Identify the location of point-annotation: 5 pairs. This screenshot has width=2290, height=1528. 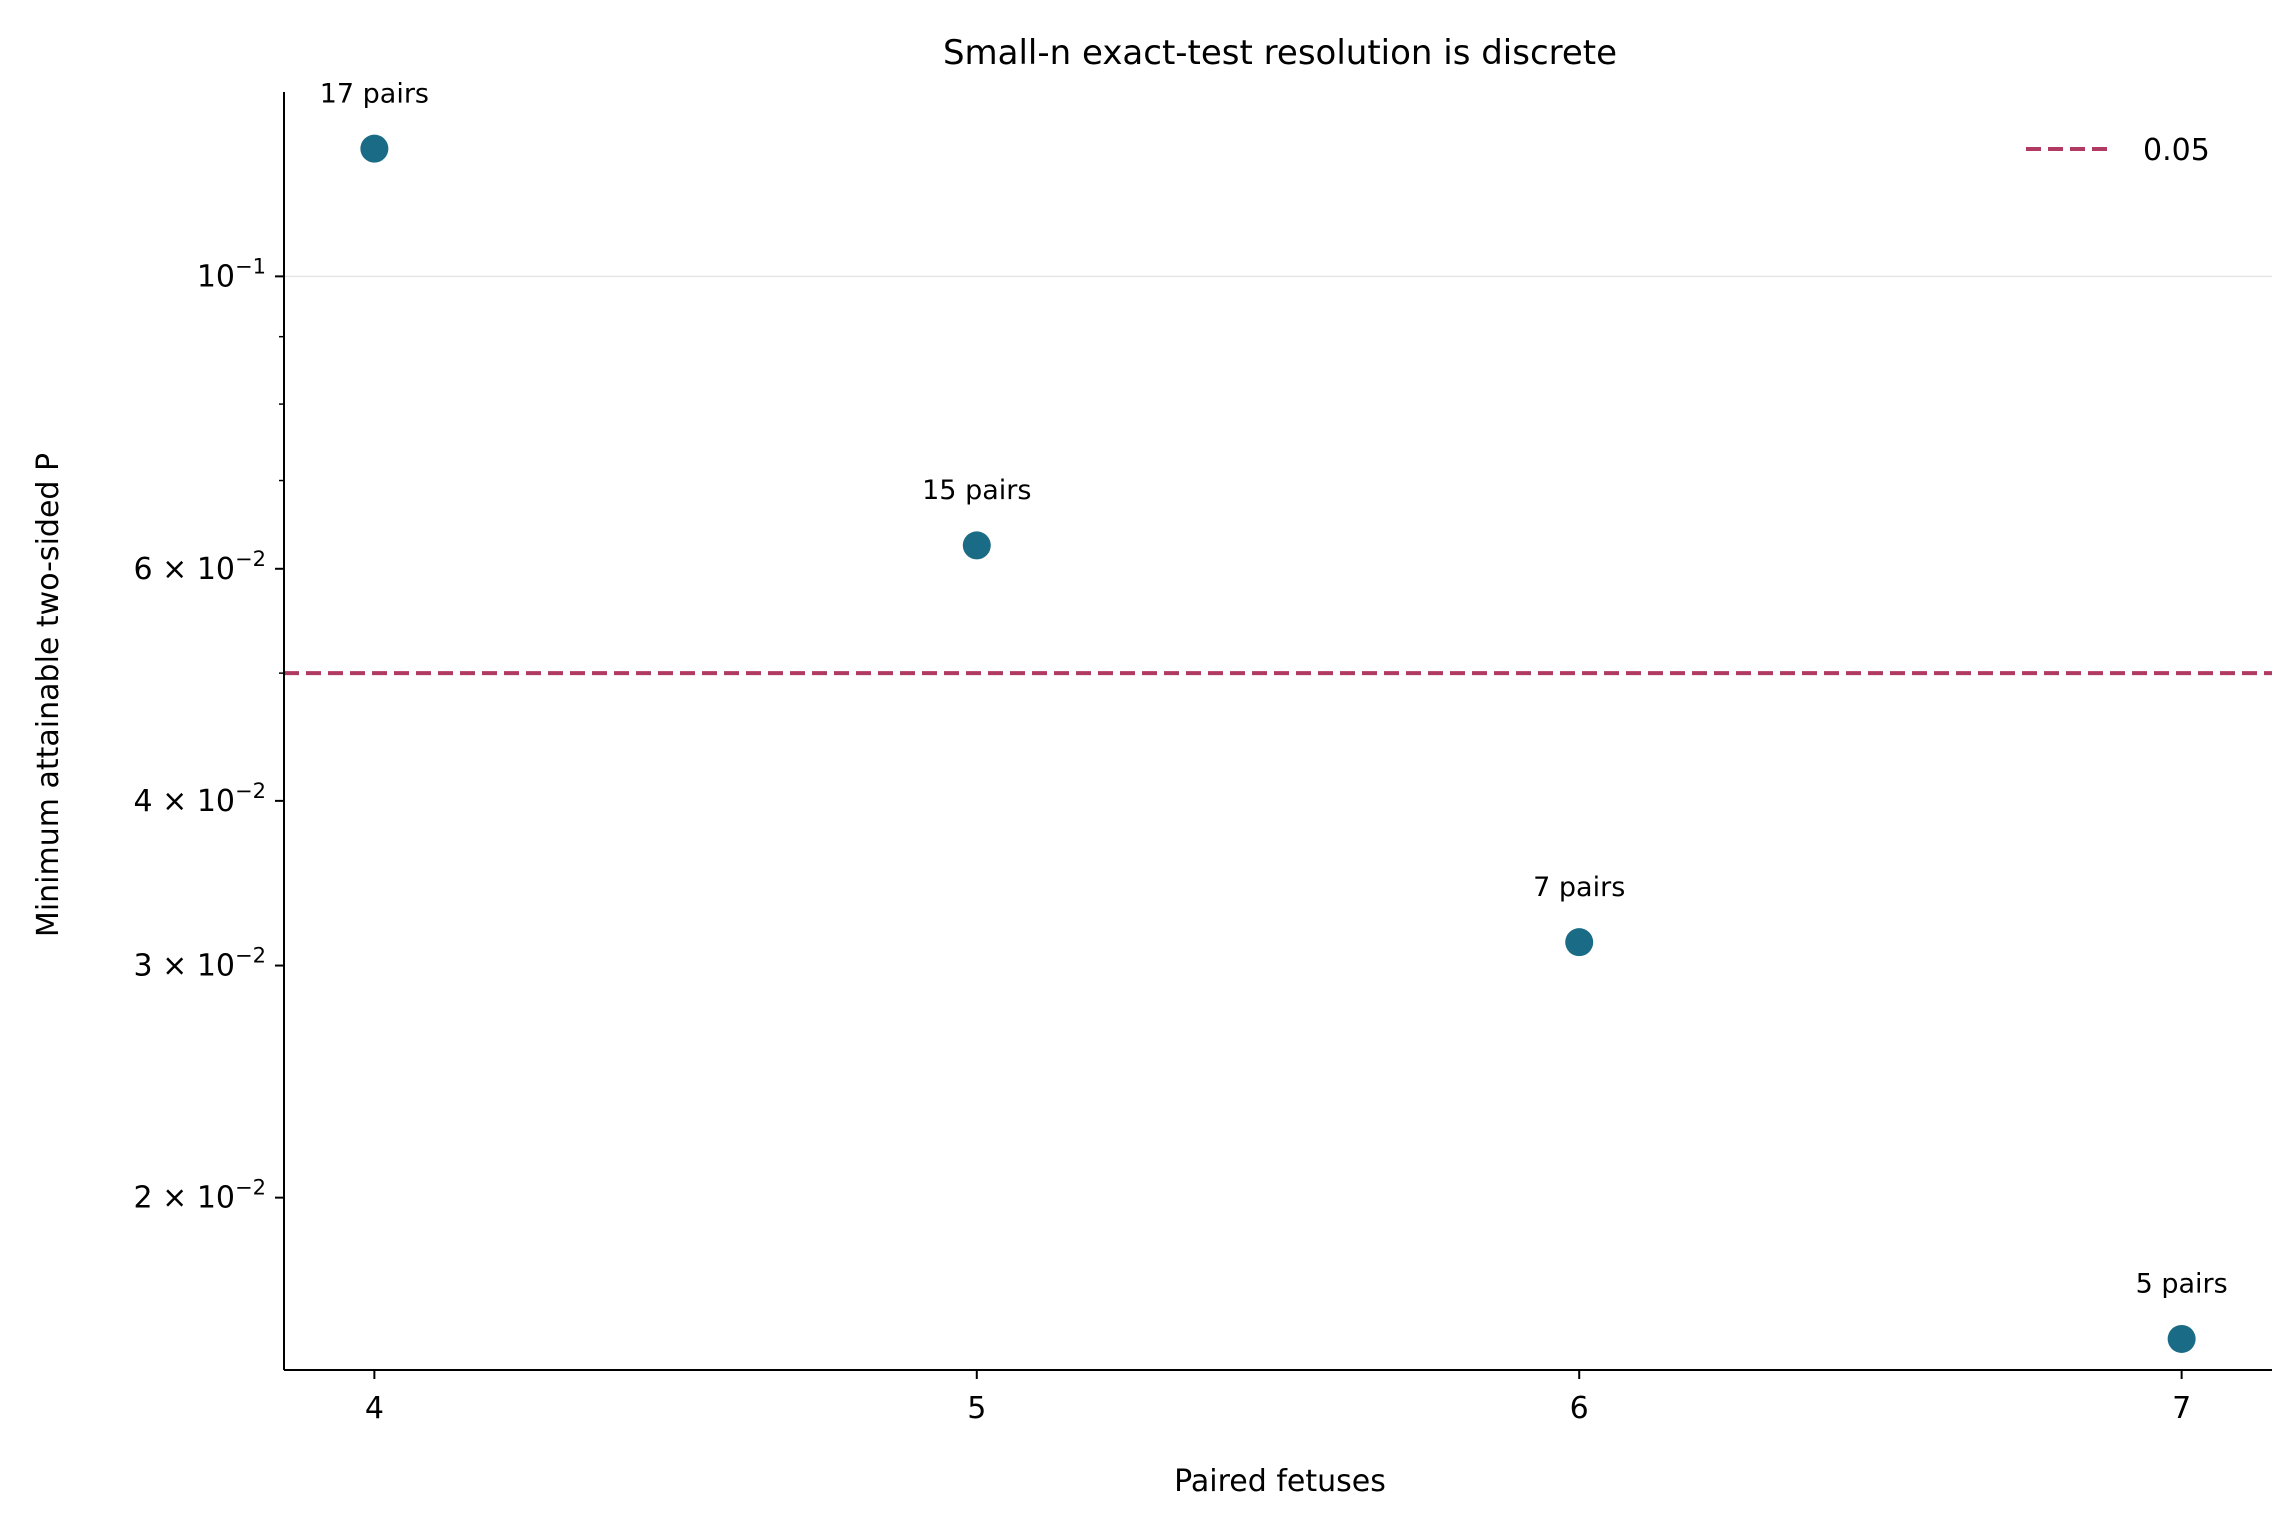
(2182, 1284).